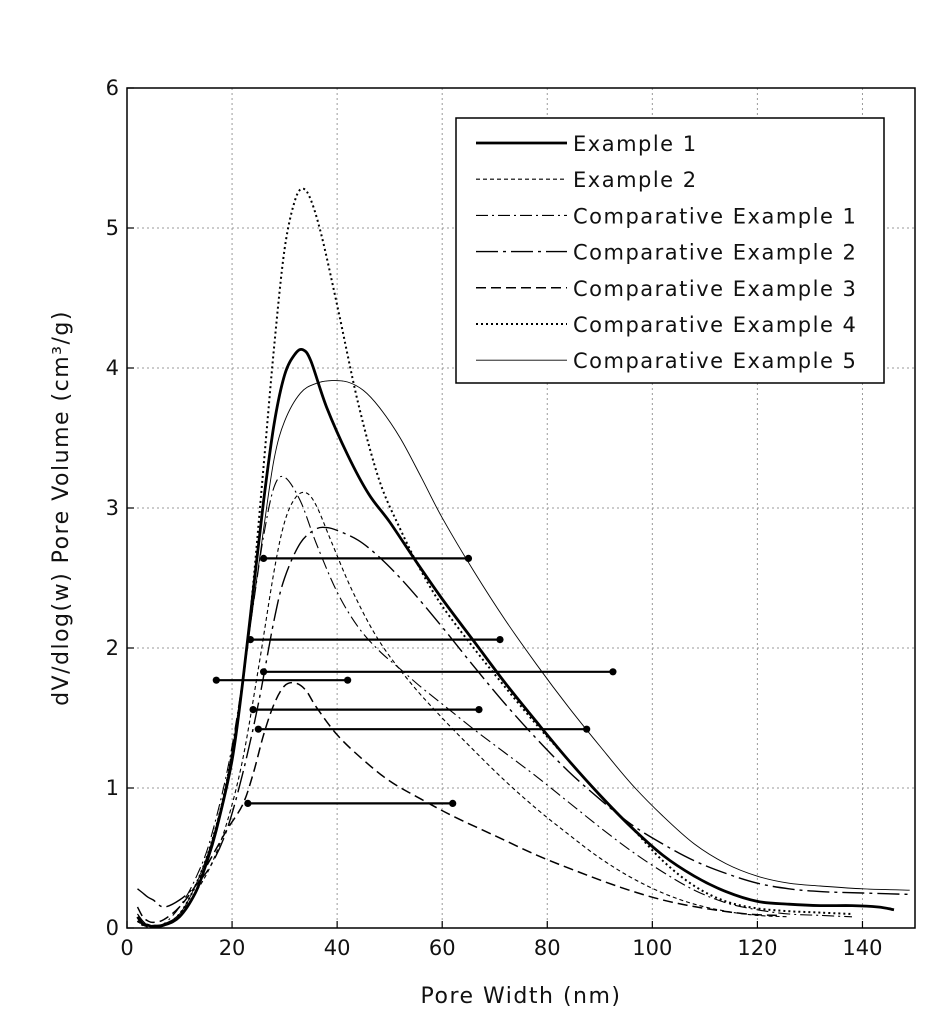 The width and height of the screenshot is (942, 1017). I want to click on legend-label-7: Comparative Example 5, so click(715, 361).